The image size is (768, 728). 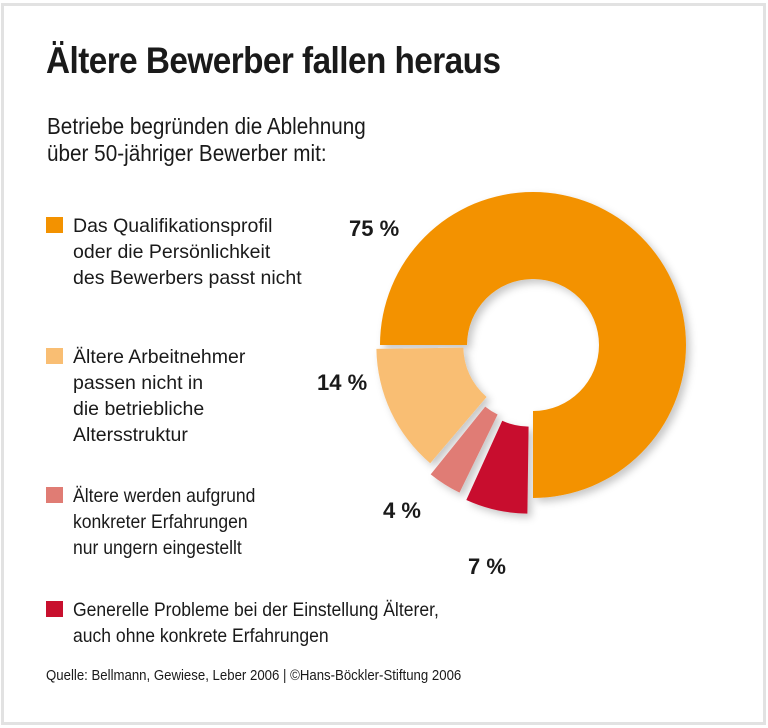 What do you see at coordinates (487, 566) in the screenshot?
I see `percent-label-7: 7 %` at bounding box center [487, 566].